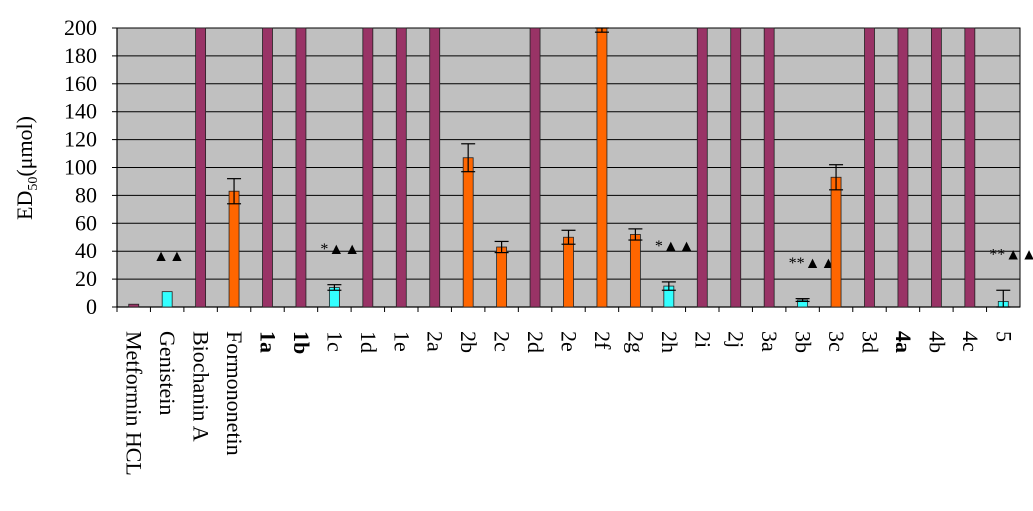 This screenshot has height=511, width=1033. I want to click on x-tick-label: 1b, so click(301, 342).